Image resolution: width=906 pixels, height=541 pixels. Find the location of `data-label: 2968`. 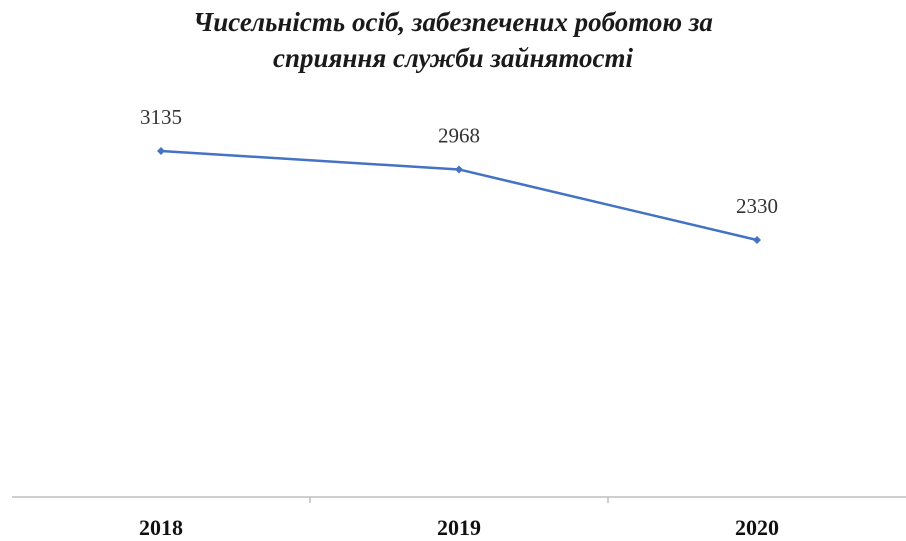

data-label: 2968 is located at coordinates (459, 135).